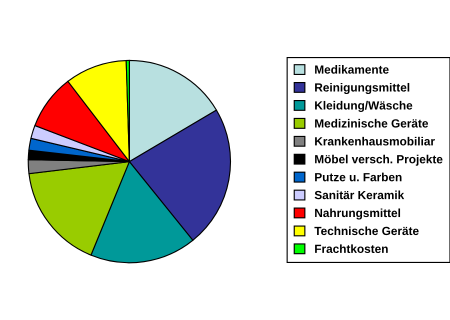 The height and width of the screenshot is (320, 450). I want to click on legend-label: Medikamente, so click(352, 69).